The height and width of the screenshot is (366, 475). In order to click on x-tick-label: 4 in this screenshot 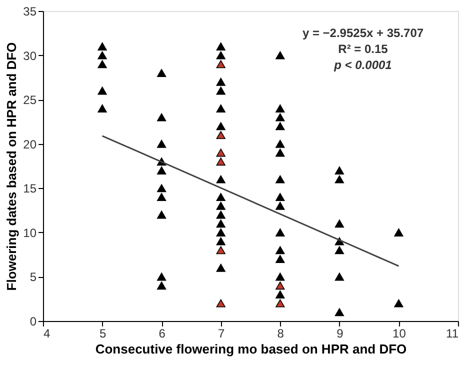, I will do `click(47, 333)`.